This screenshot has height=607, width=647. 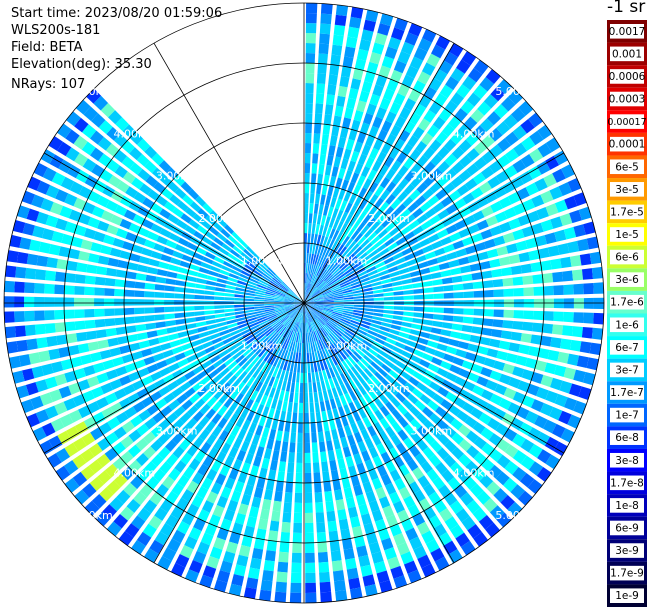 What do you see at coordinates (627, 190) in the screenshot?
I see `colorbar-tick-label: 3e-5` at bounding box center [627, 190].